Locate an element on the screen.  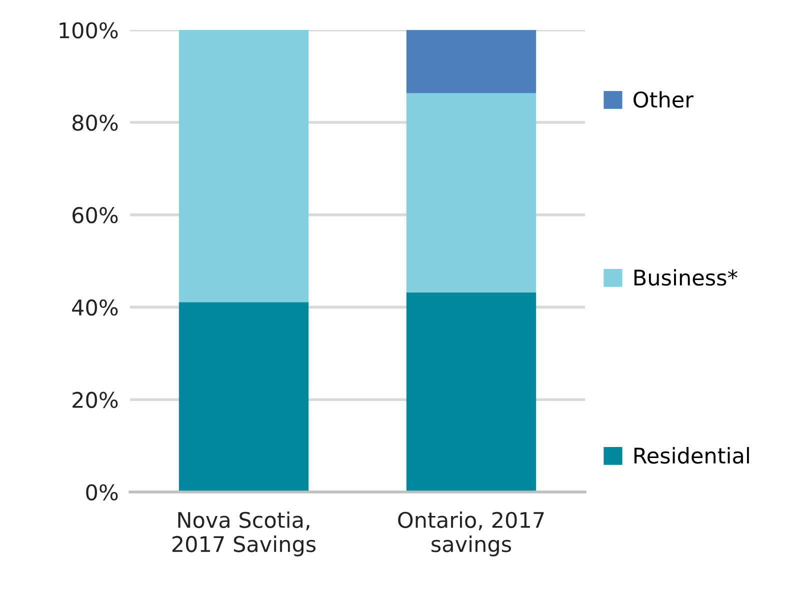
y-tick-label: 40% is located at coordinates (95, 307).